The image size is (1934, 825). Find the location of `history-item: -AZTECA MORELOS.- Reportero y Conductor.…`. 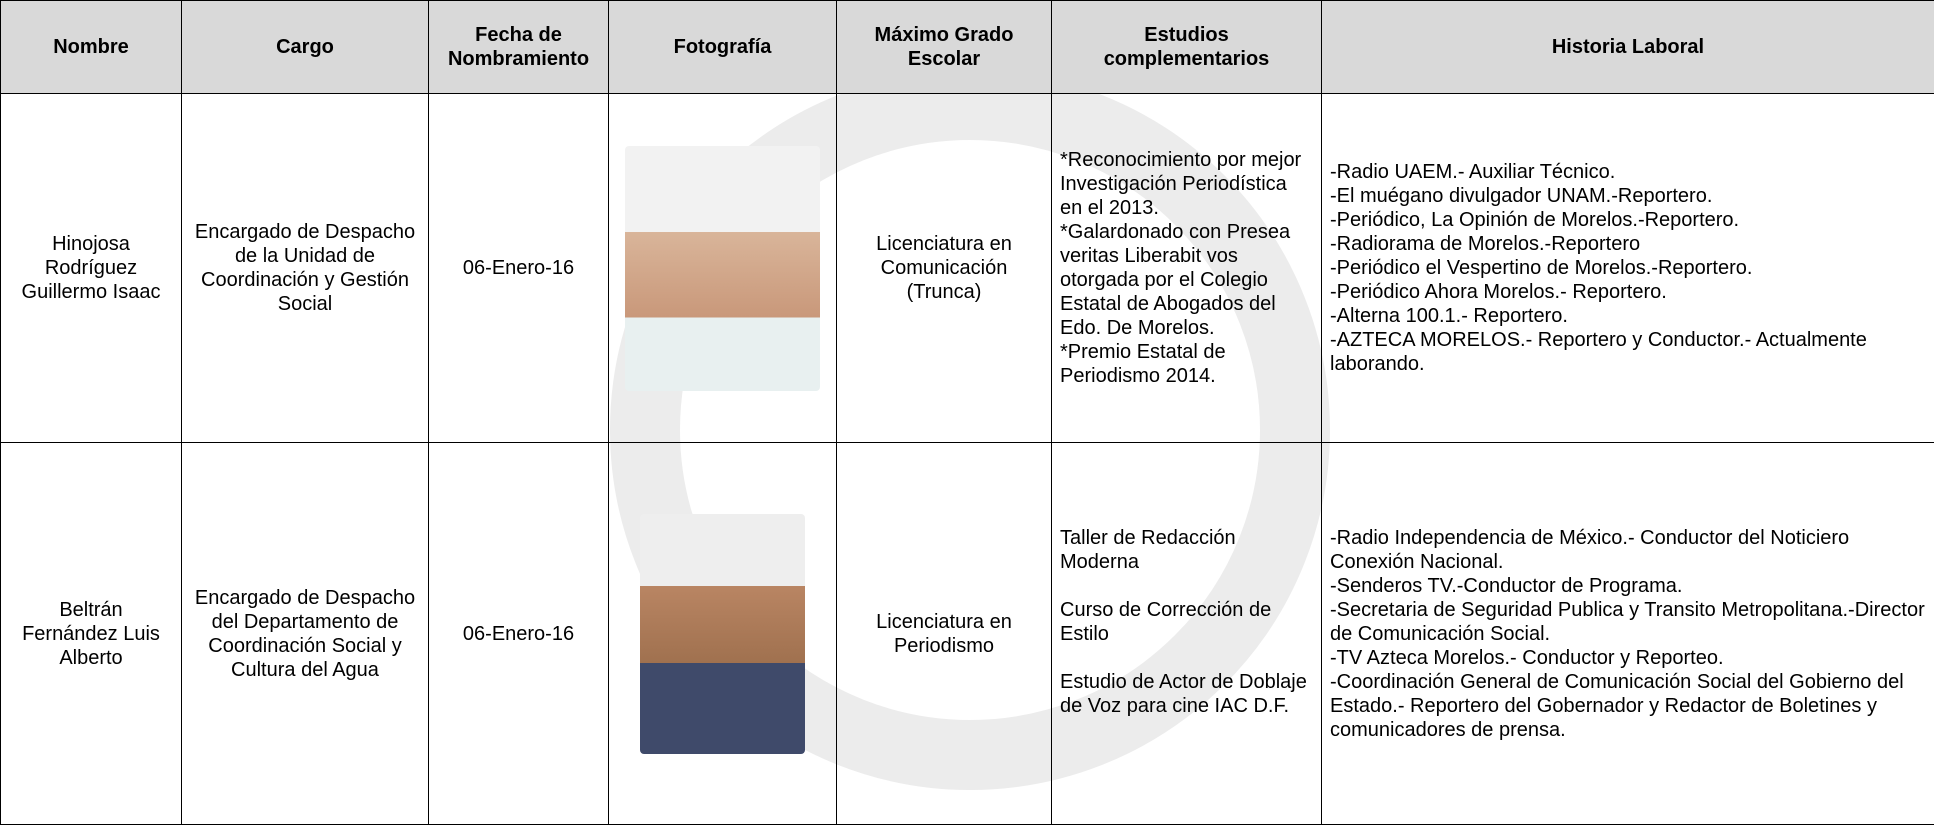

history-item: -AZTECA MORELOS.- Reportero y Conductor.… is located at coordinates (1628, 352).